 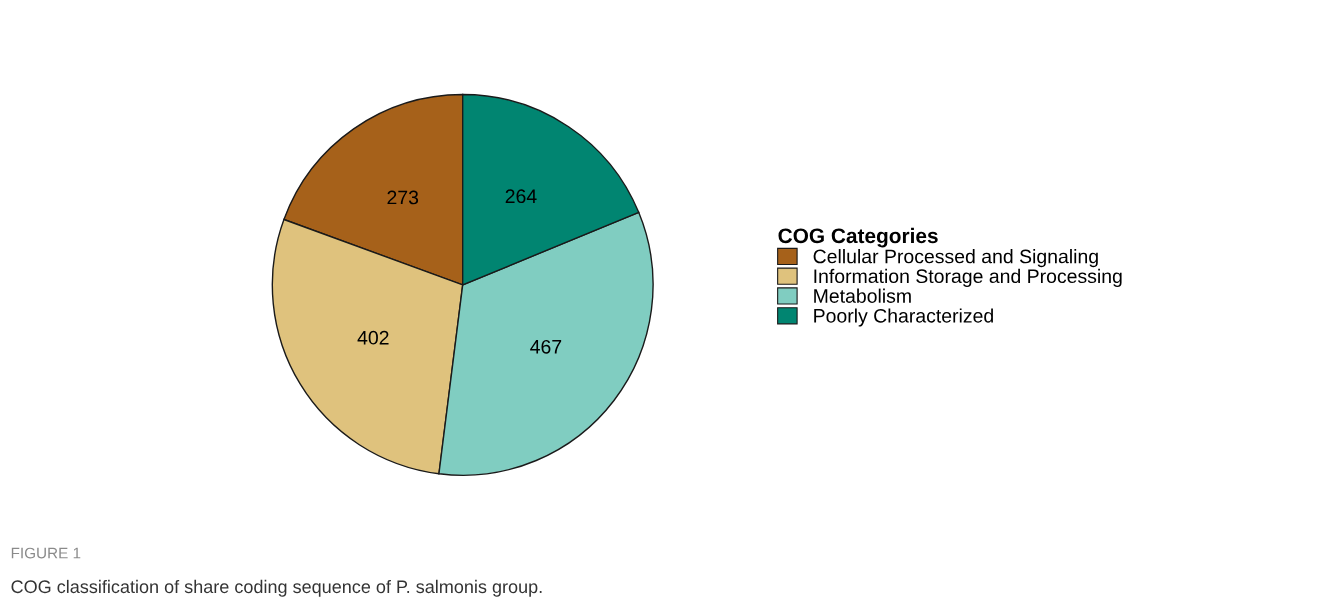 I want to click on legend-label: Cellular Processed and Signaling, so click(x=955, y=258).